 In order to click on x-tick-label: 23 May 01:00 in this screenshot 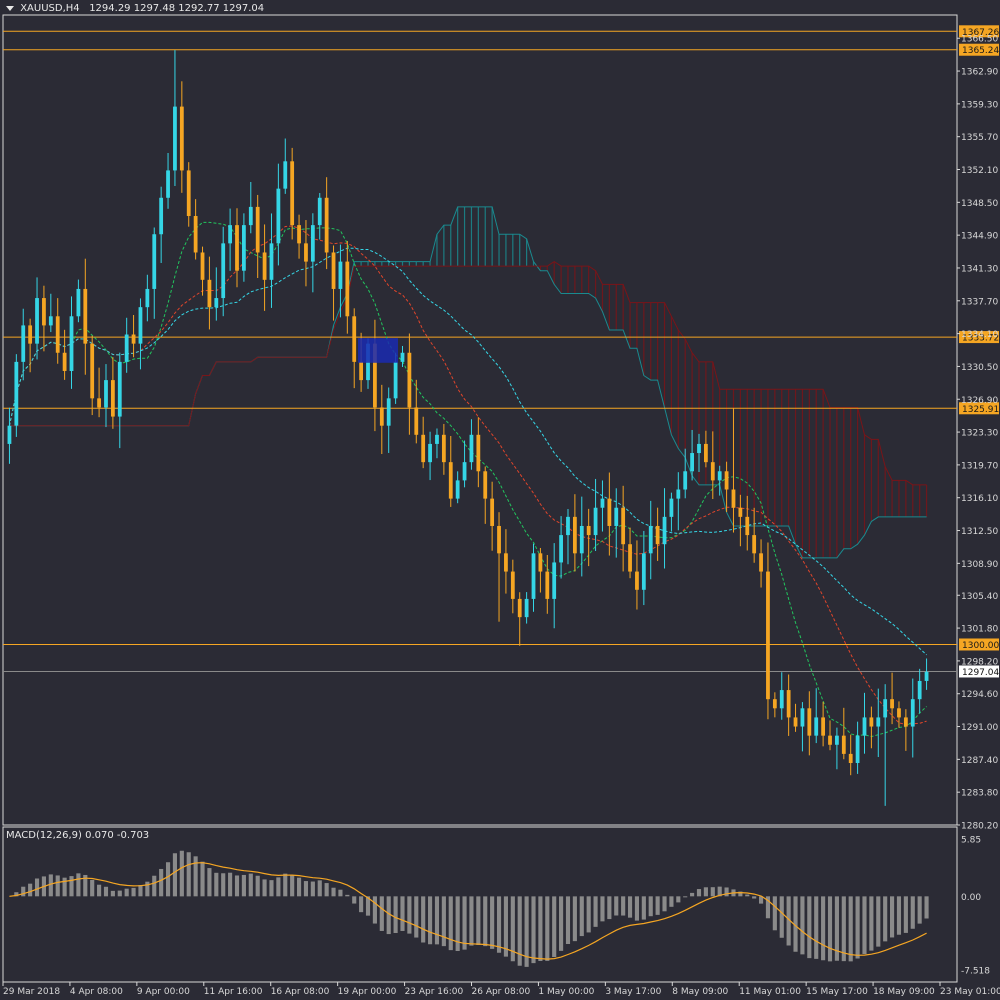, I will do `click(970, 992)`.